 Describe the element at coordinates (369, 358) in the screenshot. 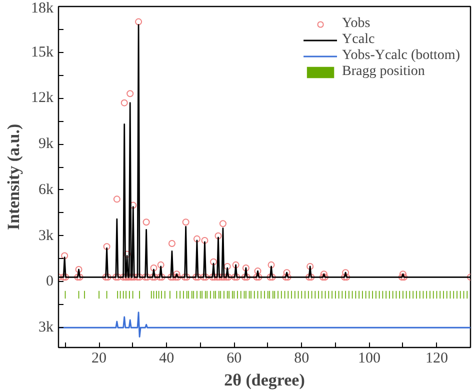

I see `x-tick-label: 100` at that location.